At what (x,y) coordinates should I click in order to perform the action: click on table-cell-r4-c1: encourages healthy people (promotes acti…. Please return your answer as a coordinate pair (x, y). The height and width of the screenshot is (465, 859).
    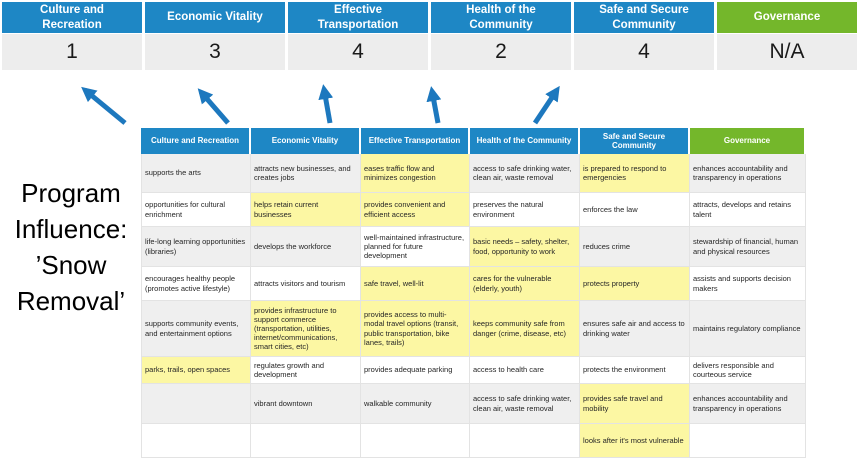
    Looking at the image, I should click on (196, 284).